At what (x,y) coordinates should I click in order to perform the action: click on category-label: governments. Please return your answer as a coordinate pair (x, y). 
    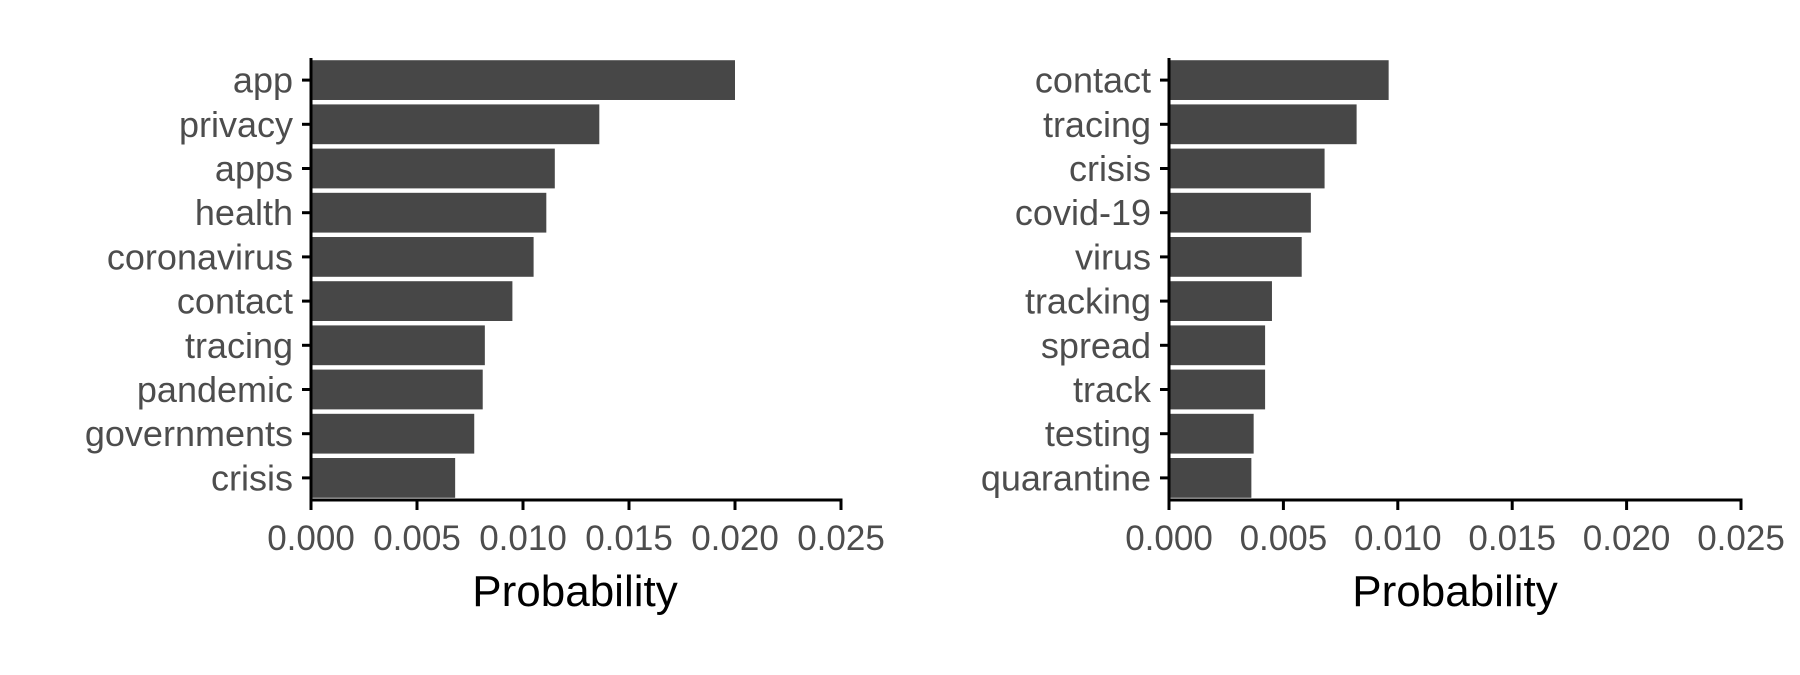
    Looking at the image, I should click on (189, 433).